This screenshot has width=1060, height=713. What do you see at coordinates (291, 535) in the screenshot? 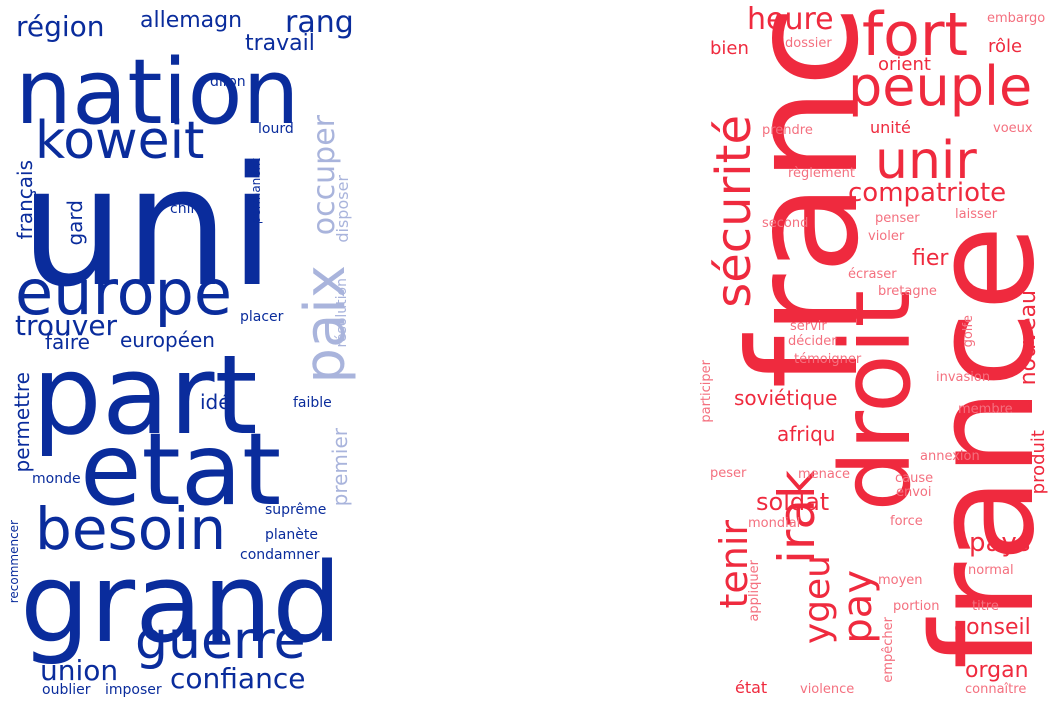
I see `word-planete: planète` at bounding box center [291, 535].